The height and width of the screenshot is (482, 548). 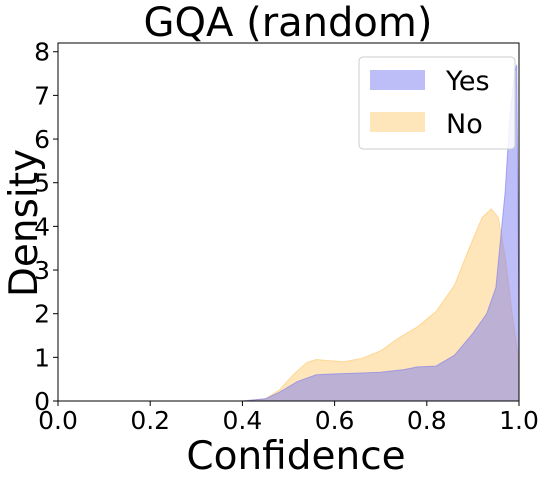 What do you see at coordinates (42, 357) in the screenshot?
I see `y-tick-label: 1` at bounding box center [42, 357].